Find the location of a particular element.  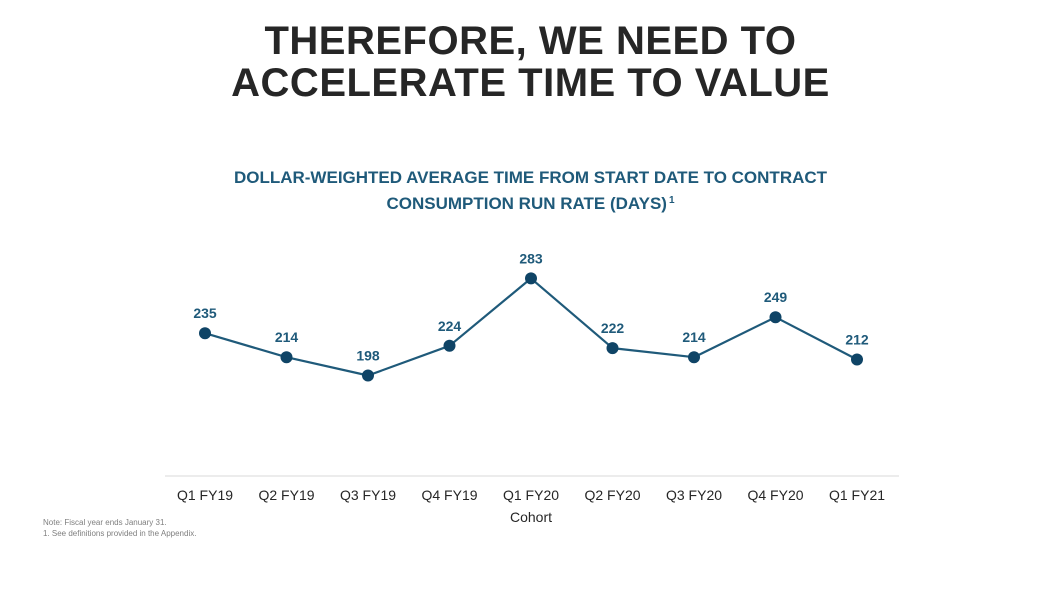

slide-title-line-2: ACCELERATE TIME TO VALUE is located at coordinates (530, 83).